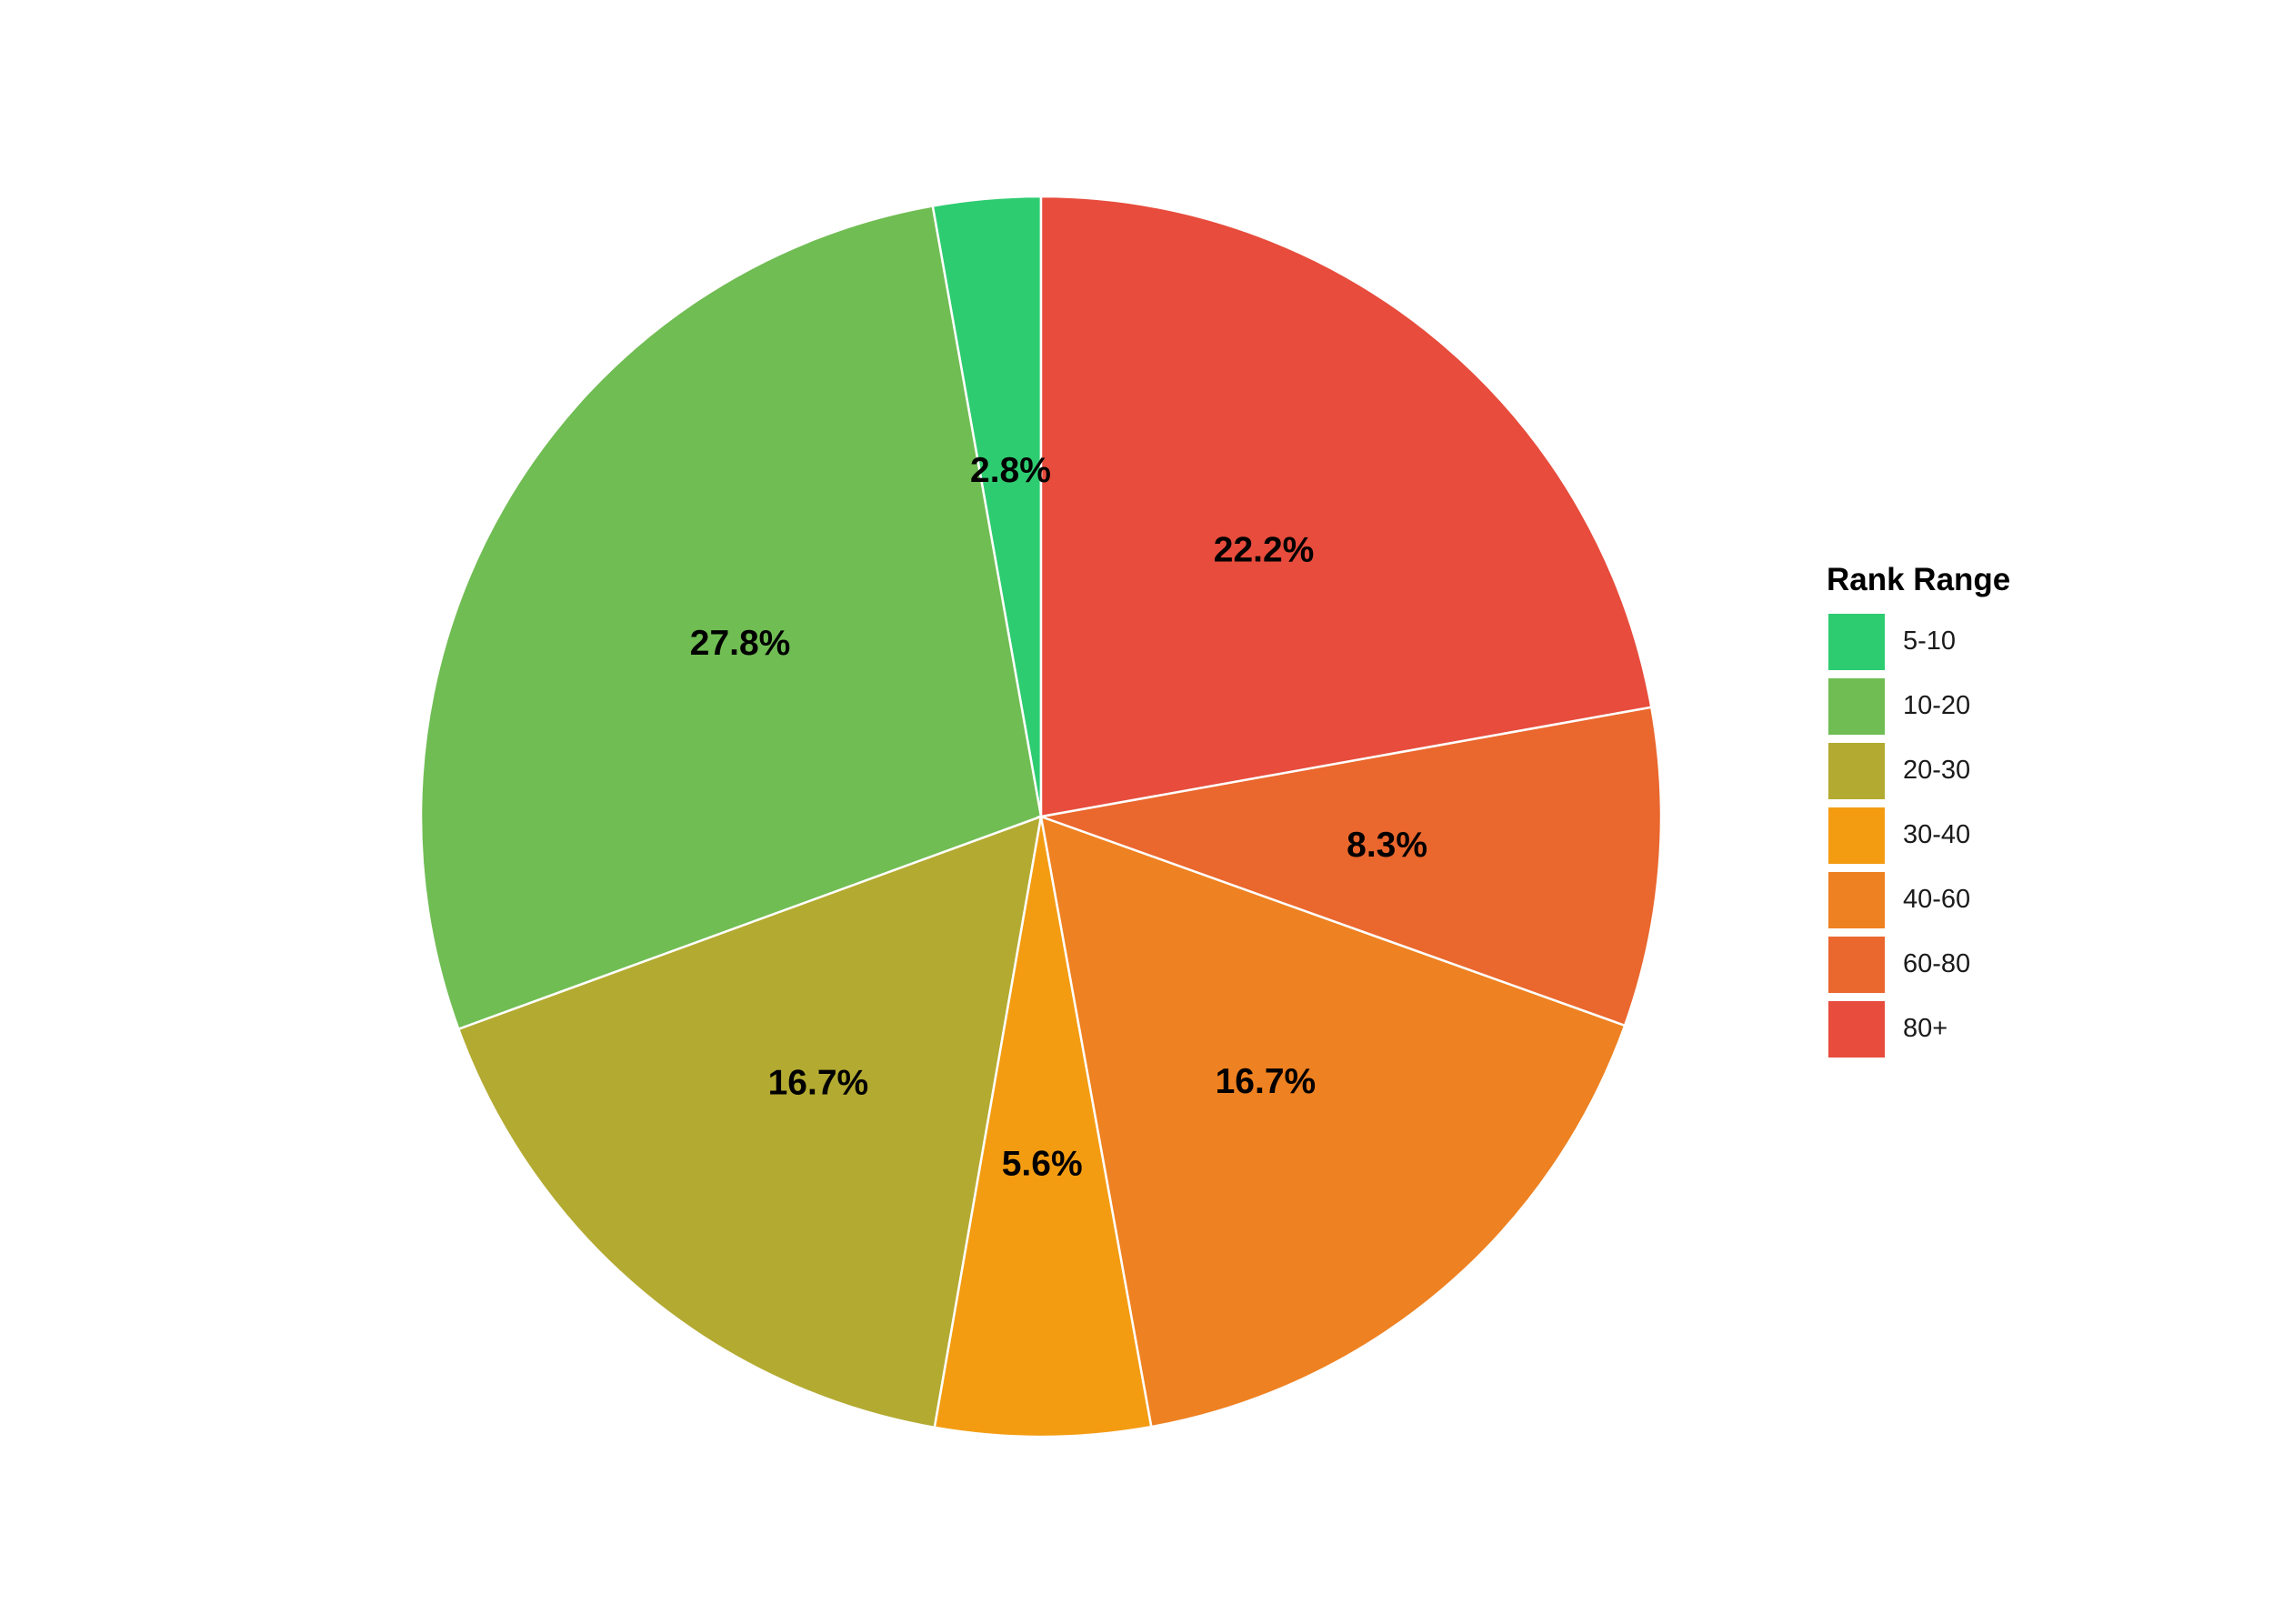 The height and width of the screenshot is (1624, 2273). I want to click on legend-item-20-30: 20-30, so click(1918, 770).